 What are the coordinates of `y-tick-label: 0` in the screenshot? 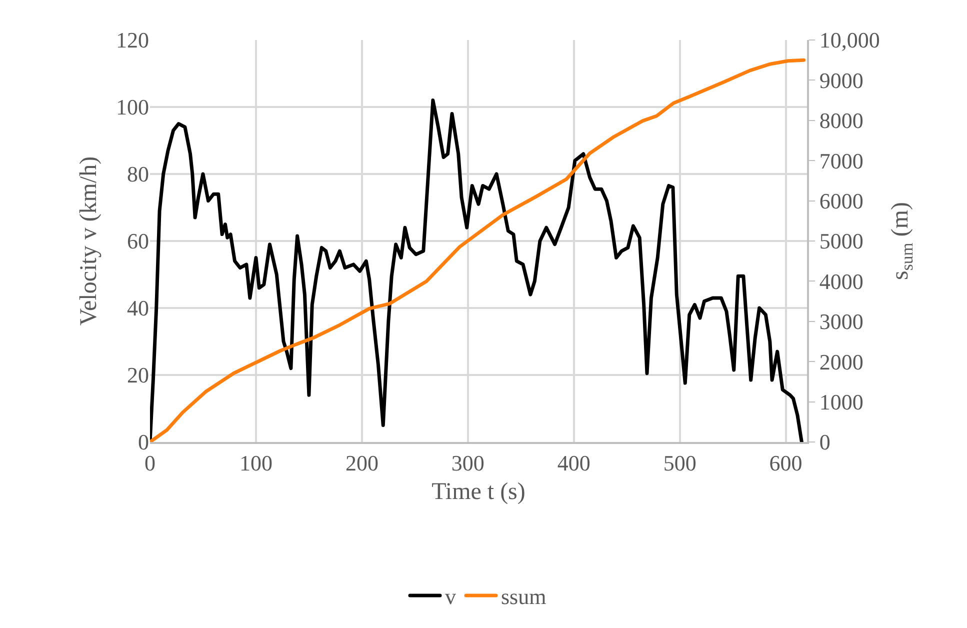 It's located at (143, 442).